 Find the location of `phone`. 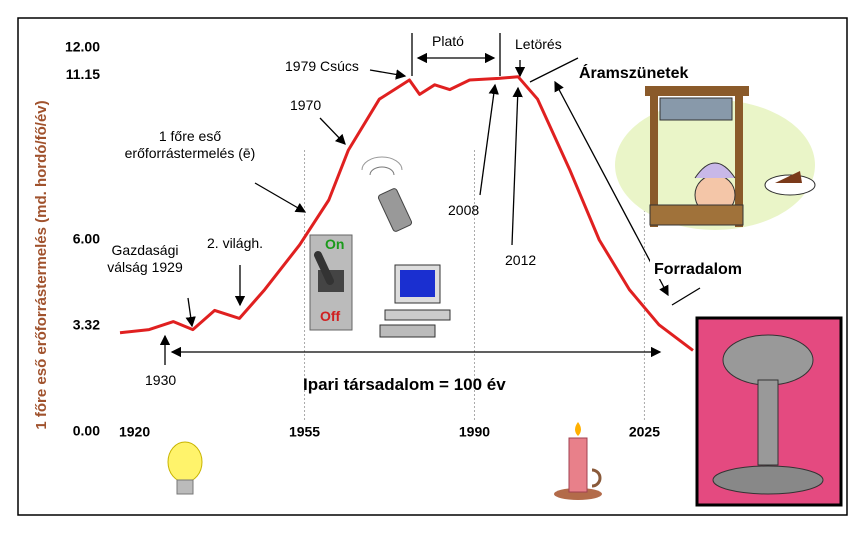

phone is located at coordinates (387, 194).